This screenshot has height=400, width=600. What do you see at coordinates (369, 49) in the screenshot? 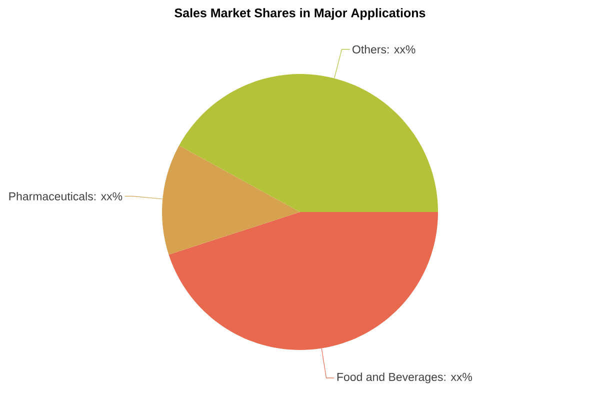
I see `slice-label: Others` at bounding box center [369, 49].